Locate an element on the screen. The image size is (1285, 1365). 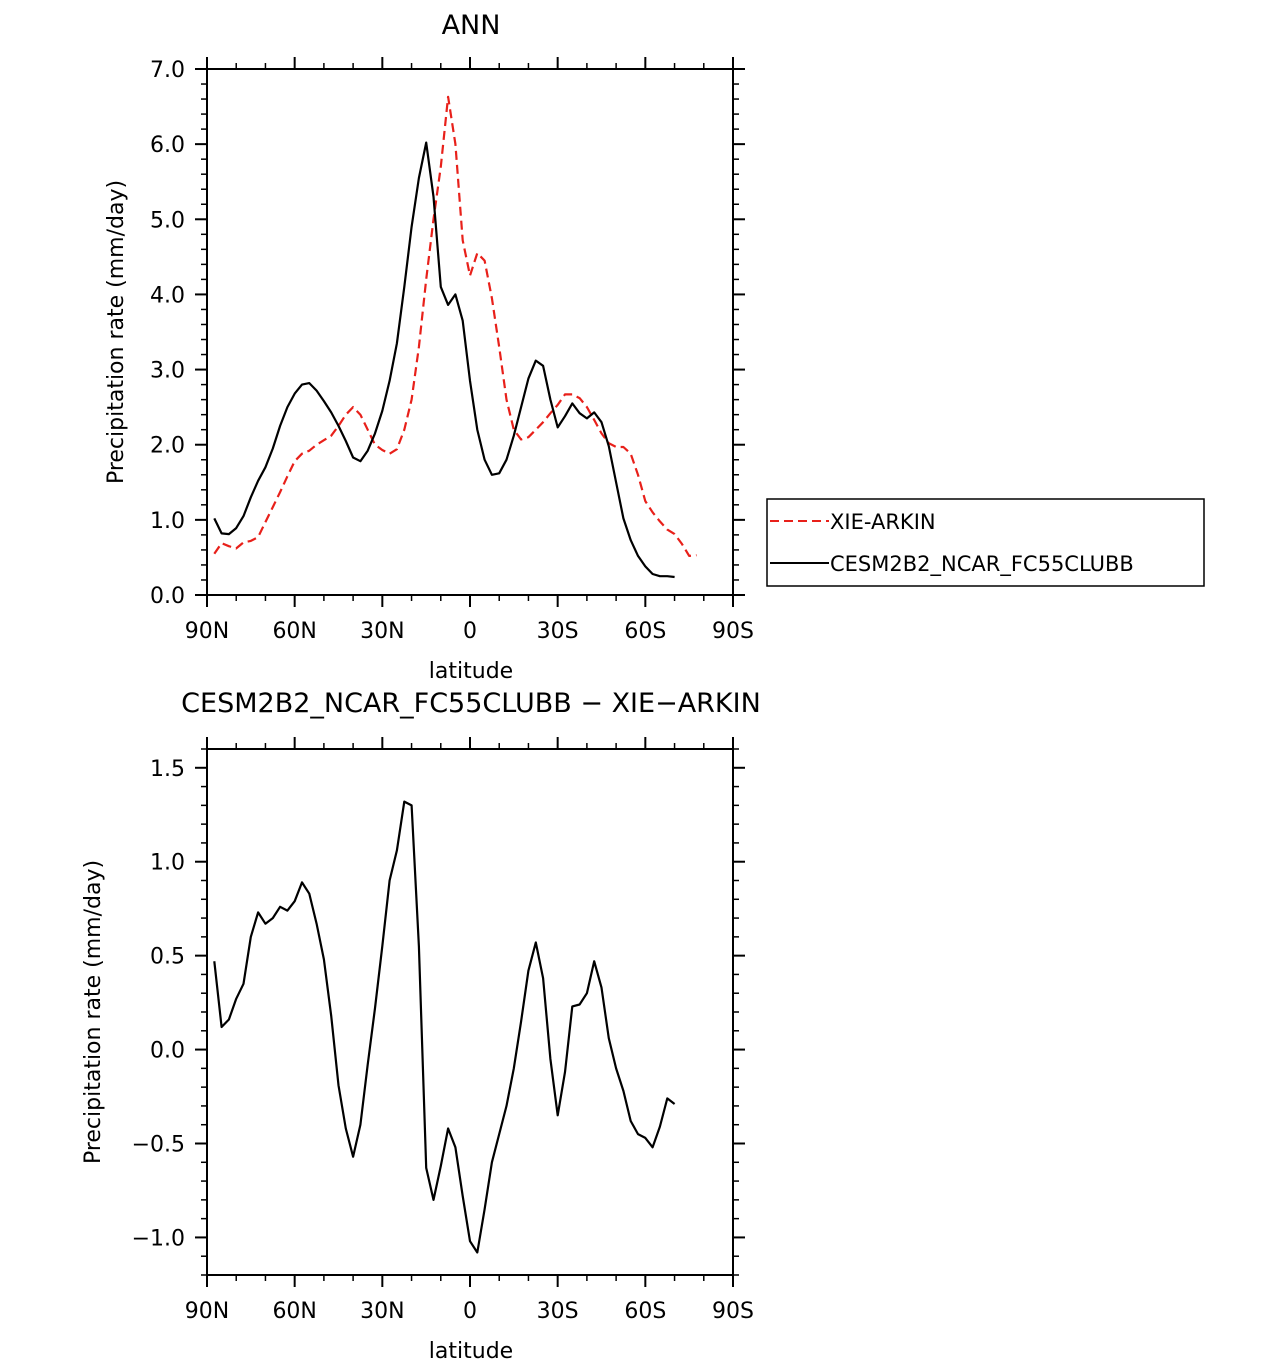
bottom-xtick-label-5: 60S is located at coordinates (645, 1311).